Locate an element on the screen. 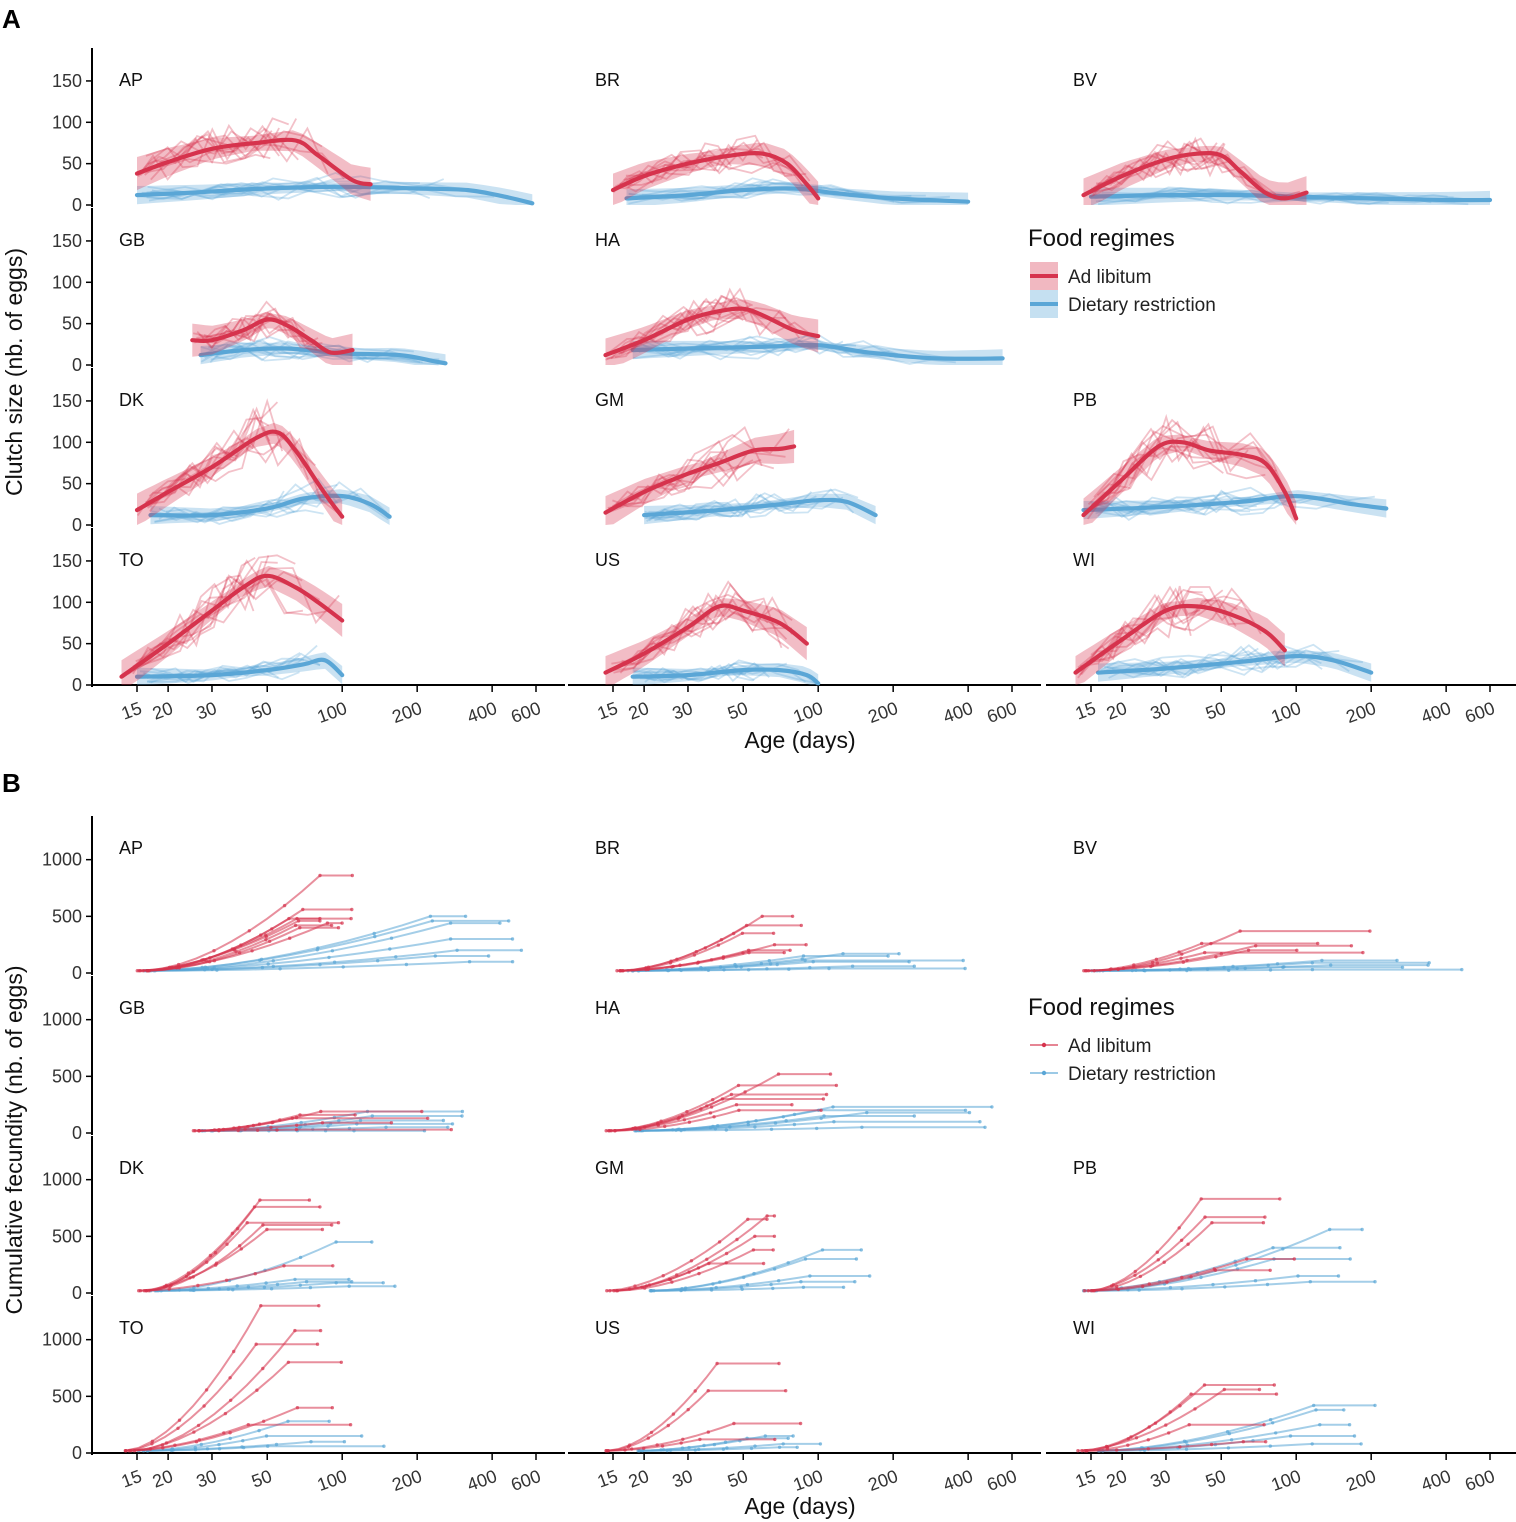 The image size is (1516, 1522). a-x-tick-label-1-15: 15 is located at coordinates (608, 711).